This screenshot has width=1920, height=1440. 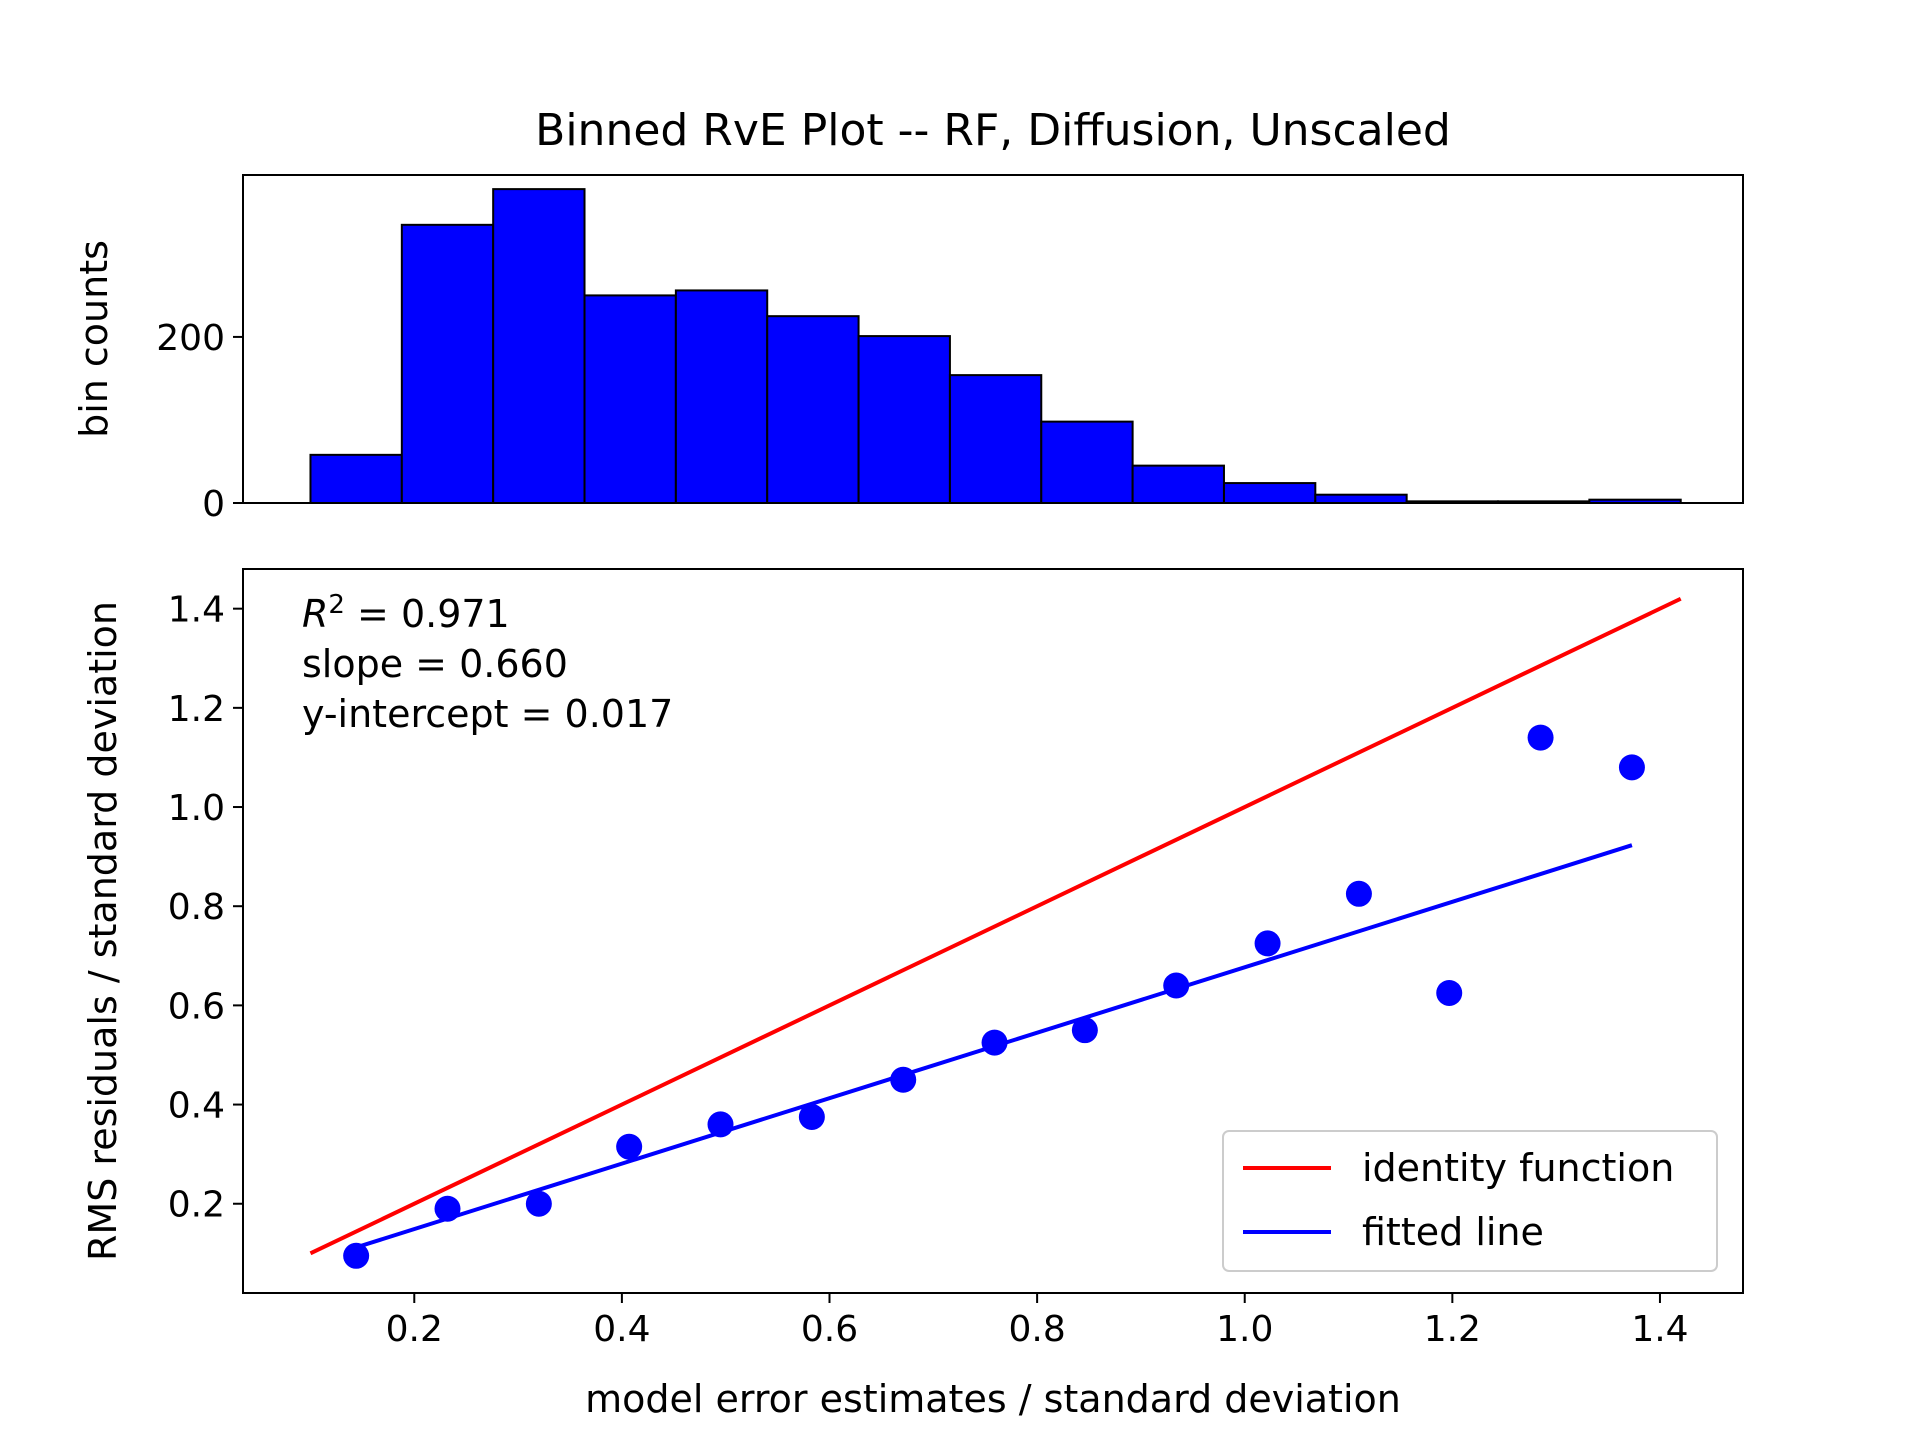 I want to click on histogram-y-axis-label: bin counts, so click(x=94, y=339).